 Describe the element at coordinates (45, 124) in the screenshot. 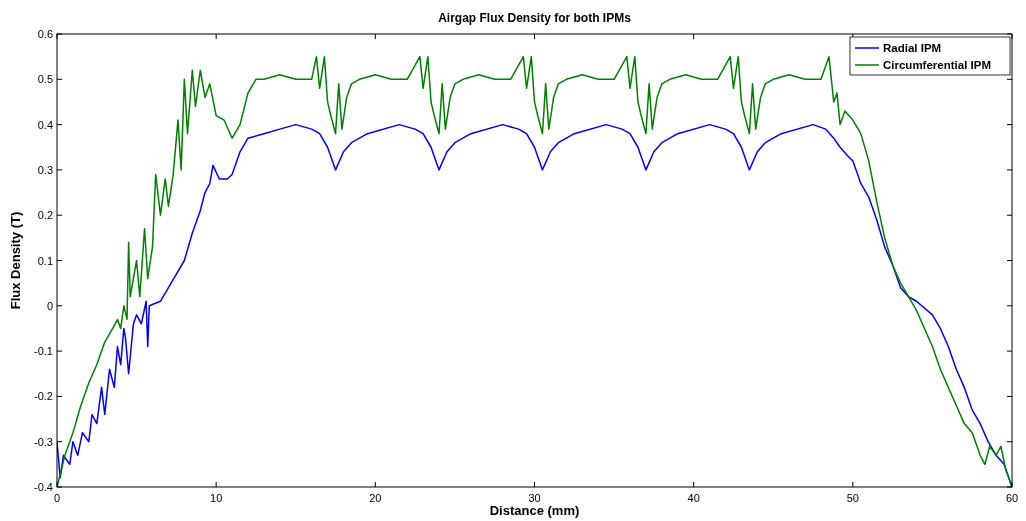

I see `y-tick-label: 0.4` at that location.